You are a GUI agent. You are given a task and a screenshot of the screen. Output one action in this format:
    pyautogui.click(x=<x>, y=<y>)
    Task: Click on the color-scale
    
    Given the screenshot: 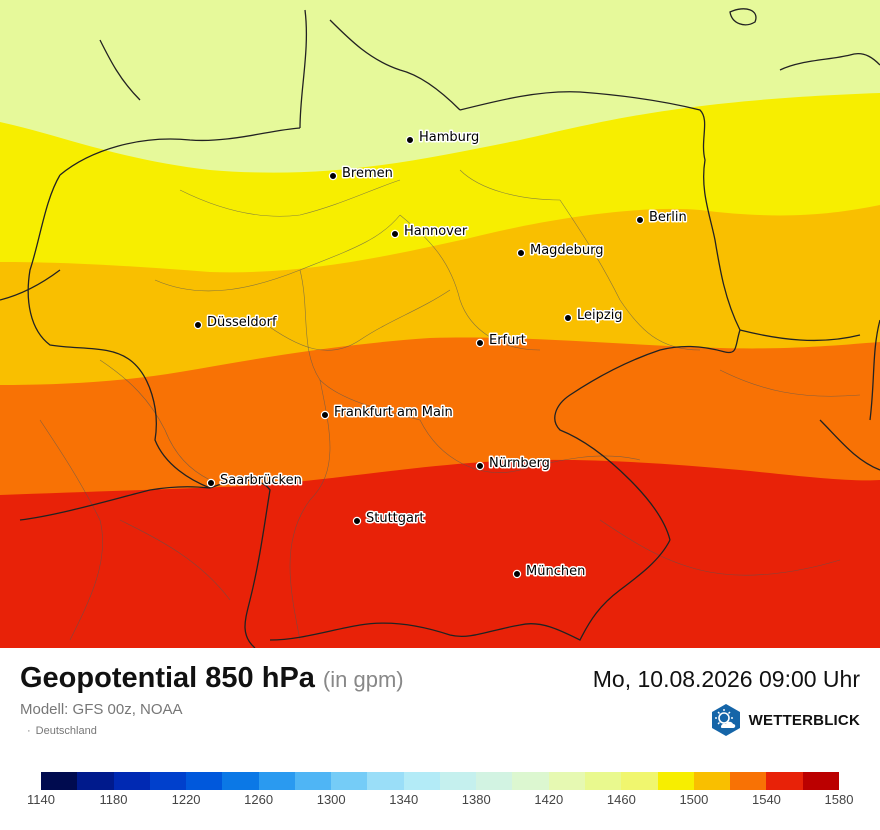 What is the action you would take?
    pyautogui.click(x=440, y=781)
    